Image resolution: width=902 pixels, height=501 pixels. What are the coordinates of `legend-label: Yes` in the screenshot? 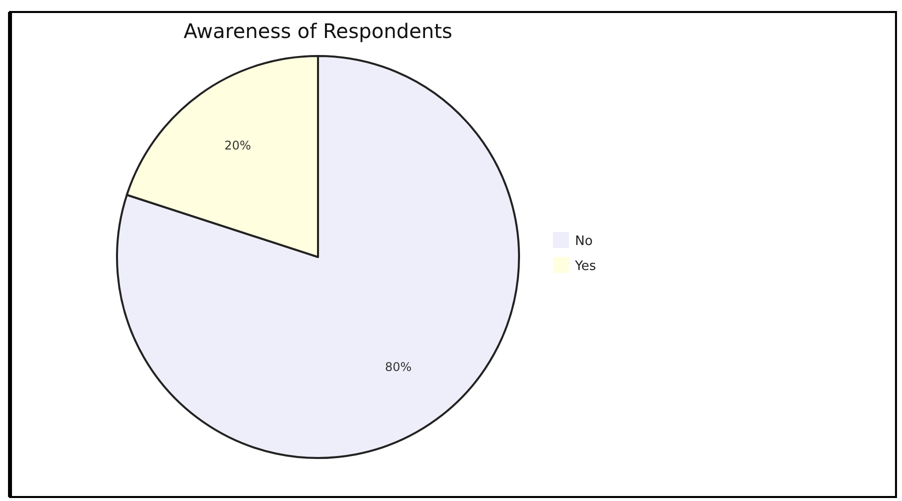 It's located at (585, 266).